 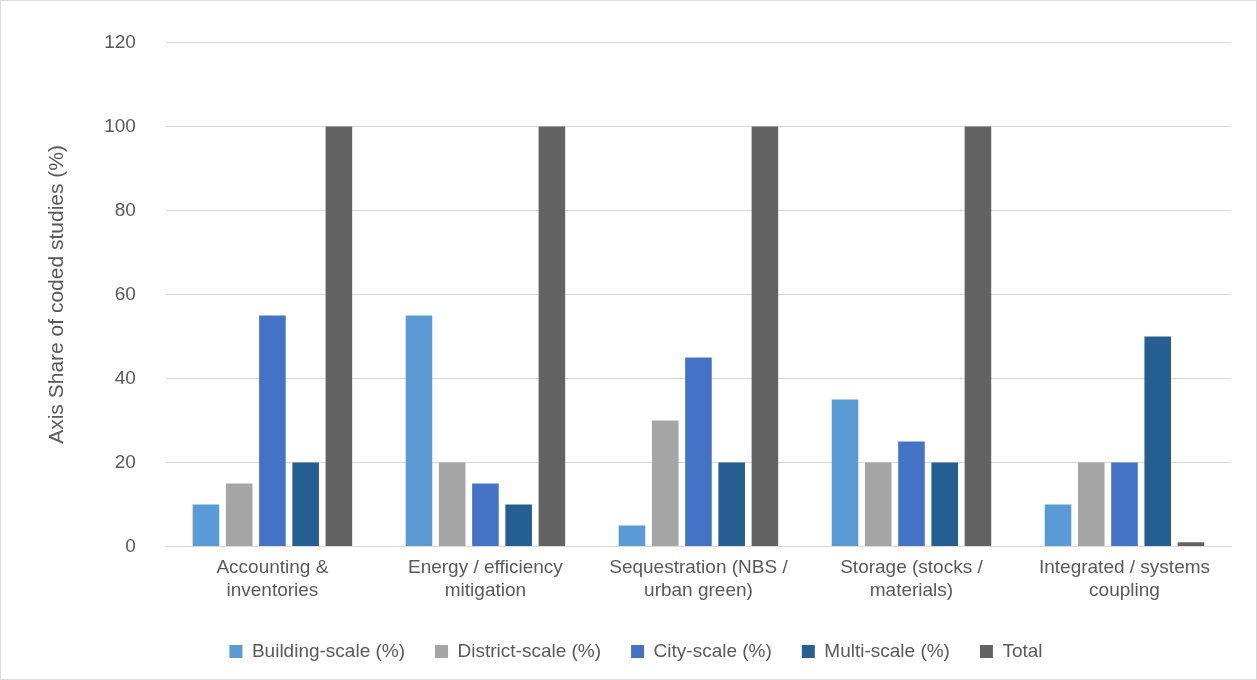 I want to click on x-tick-label: Accounting & inventories, so click(x=272, y=578).